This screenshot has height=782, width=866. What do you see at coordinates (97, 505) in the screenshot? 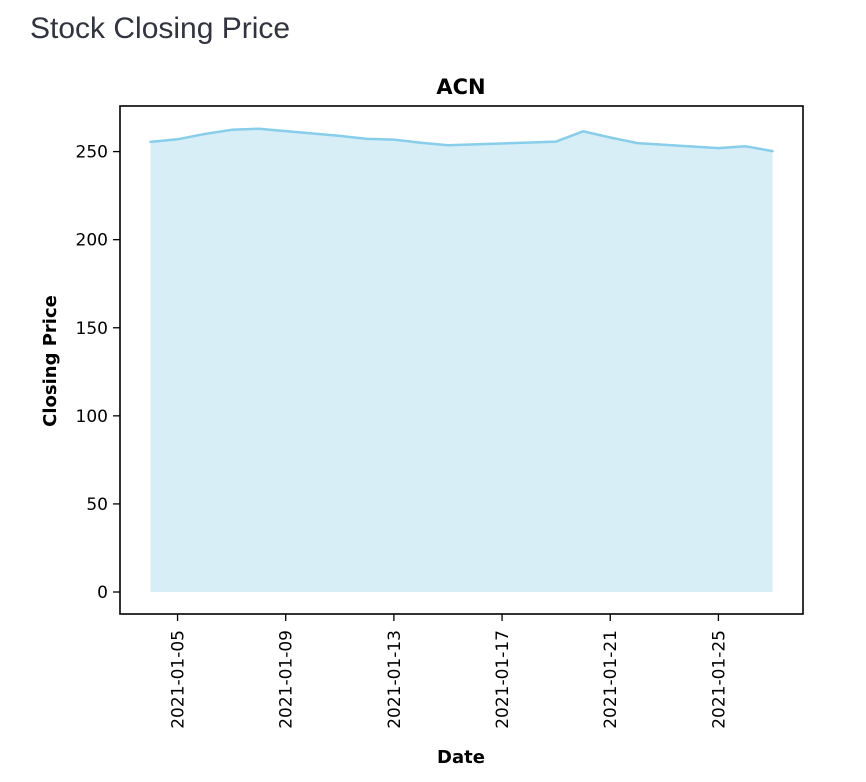
I see `y-tick-label: 50` at bounding box center [97, 505].